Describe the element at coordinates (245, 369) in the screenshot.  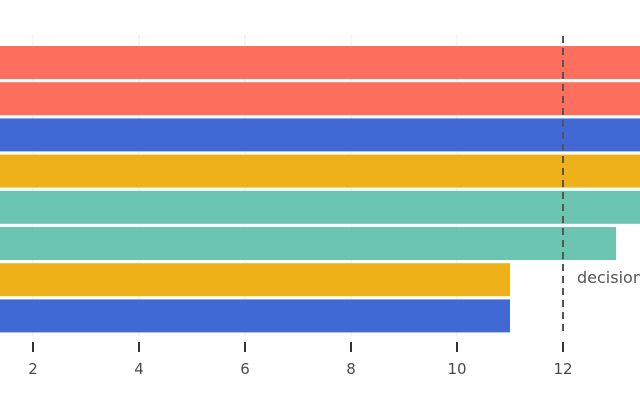
I see `x-tick-label: 6` at that location.